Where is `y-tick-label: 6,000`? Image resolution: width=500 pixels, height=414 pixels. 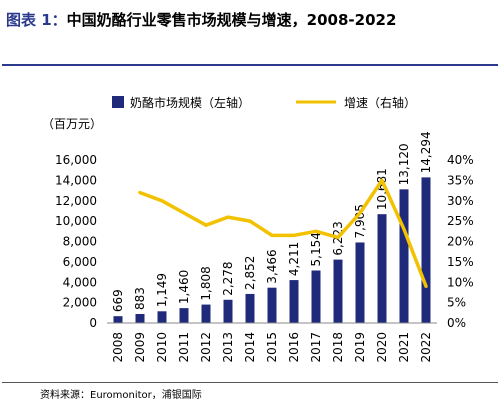 y-tick-label: 6,000 is located at coordinates (80, 262).